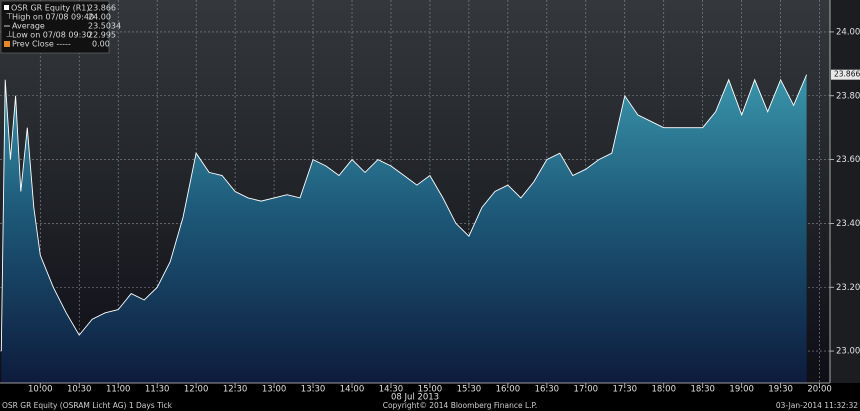  Describe the element at coordinates (9, 34) in the screenshot. I see `legend-icon: ⊥` at that location.